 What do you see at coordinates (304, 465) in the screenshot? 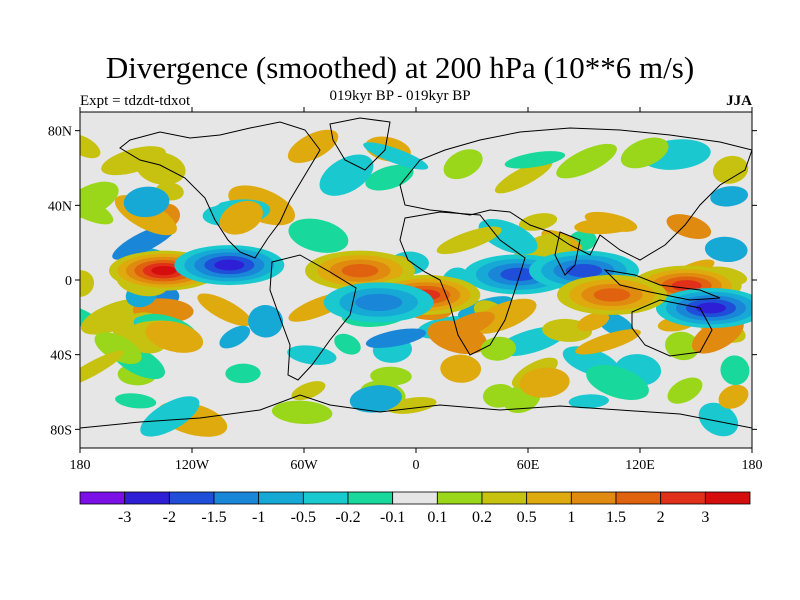
I see `x-tick-label: 60W` at bounding box center [304, 465].